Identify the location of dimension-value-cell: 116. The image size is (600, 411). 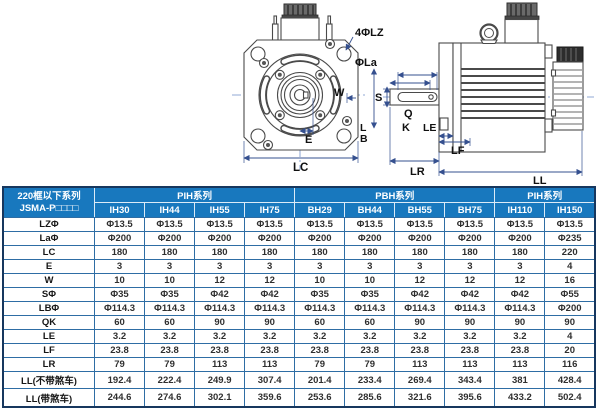
(570, 364).